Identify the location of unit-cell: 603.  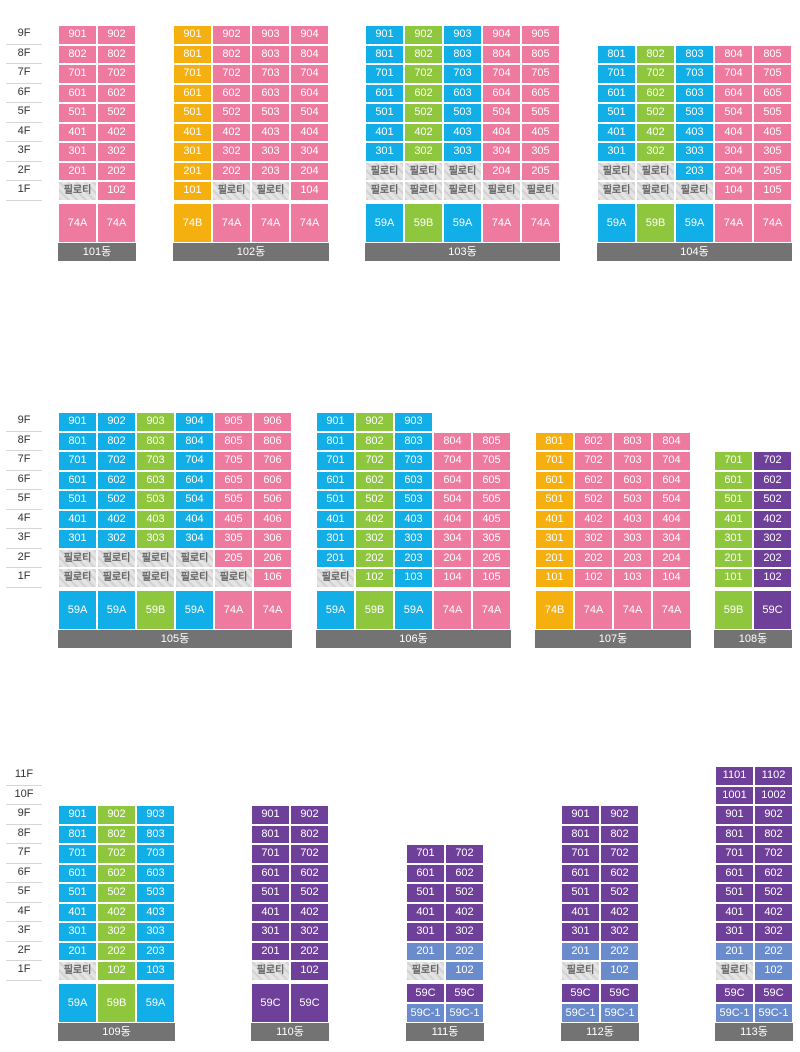
(694, 93).